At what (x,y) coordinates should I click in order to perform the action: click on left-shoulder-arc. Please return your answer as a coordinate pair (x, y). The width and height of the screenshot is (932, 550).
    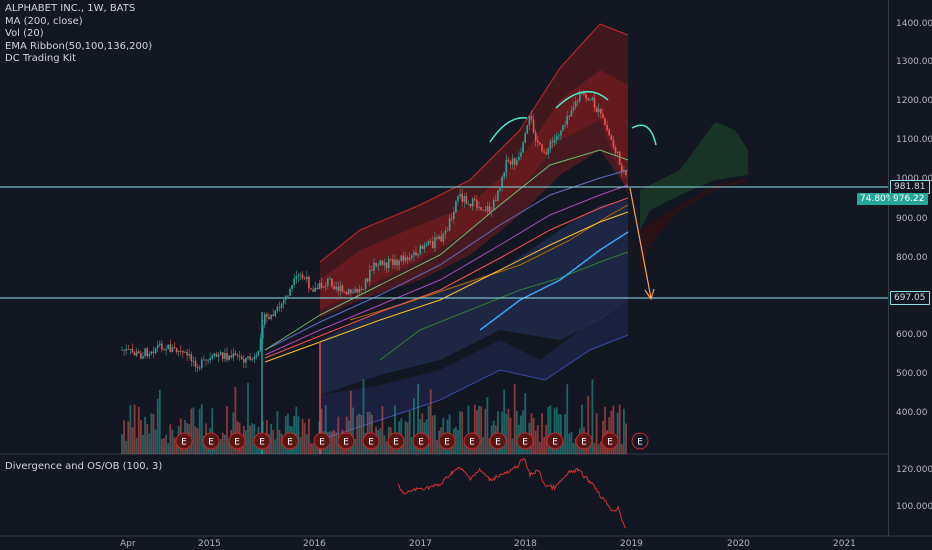
    Looking at the image, I should click on (508, 129).